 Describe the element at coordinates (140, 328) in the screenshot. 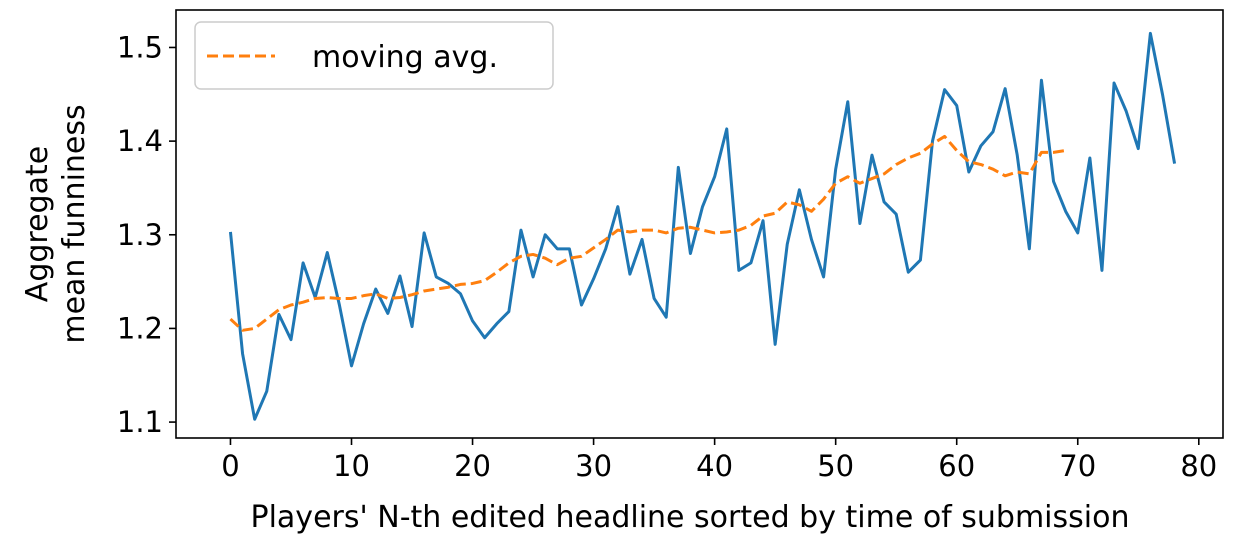

I see `y-tick-label: 1.2` at that location.